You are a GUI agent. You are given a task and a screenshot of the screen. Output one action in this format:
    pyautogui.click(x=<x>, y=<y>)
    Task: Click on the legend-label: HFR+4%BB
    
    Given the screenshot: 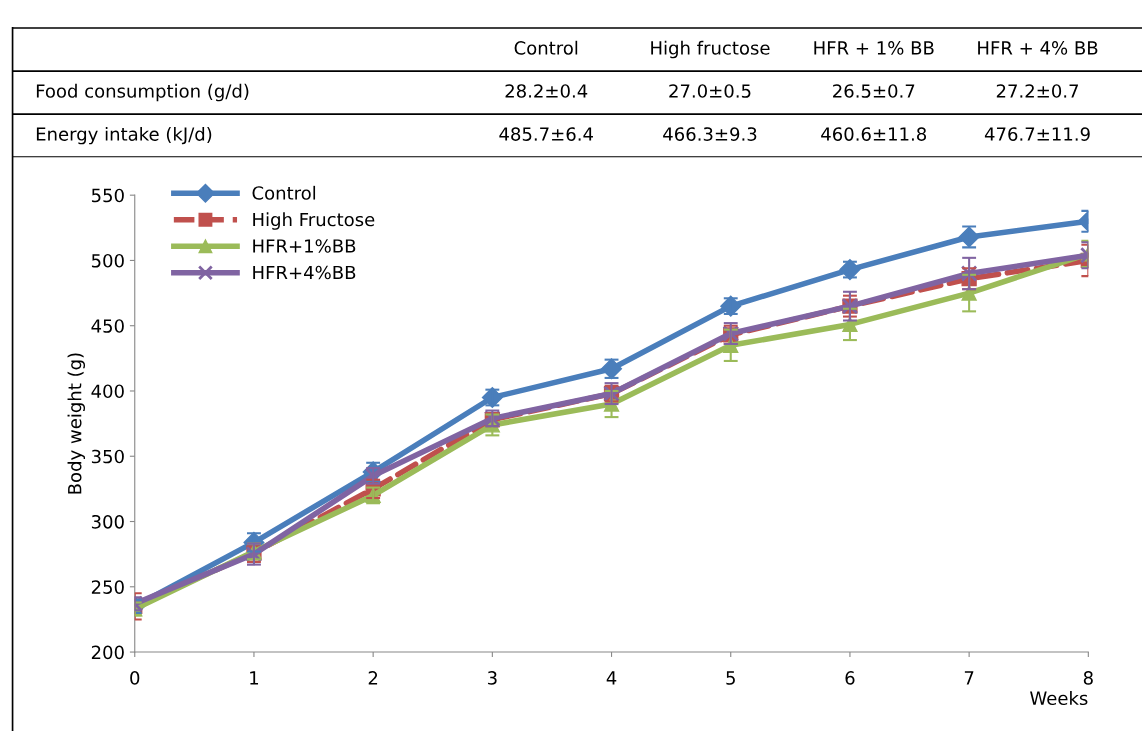 What is the action you would take?
    pyautogui.click(x=304, y=272)
    